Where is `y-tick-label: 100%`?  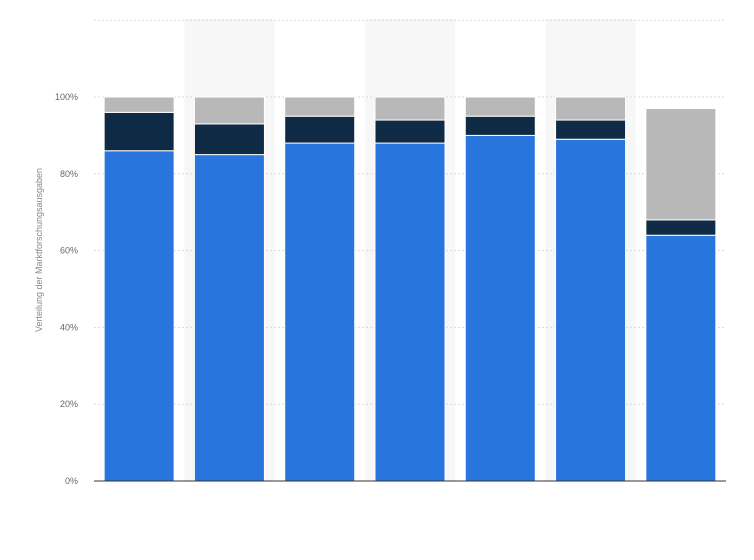
y-tick-label: 100% is located at coordinates (66, 97).